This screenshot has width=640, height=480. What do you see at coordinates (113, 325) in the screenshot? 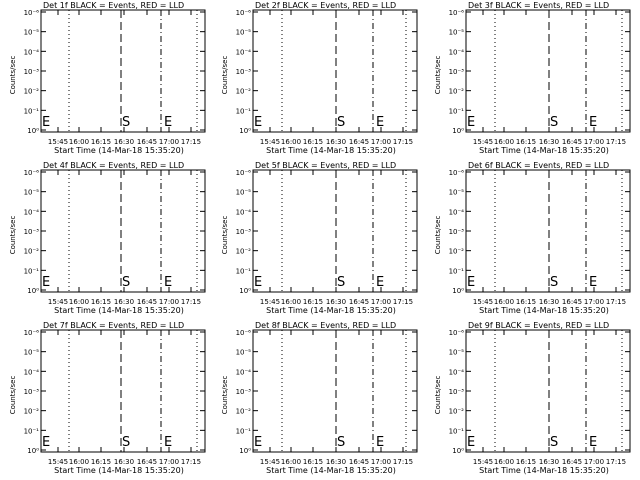
I see `panel-title: Det 7f BLACK = Events, RED = LLD` at bounding box center [113, 325].